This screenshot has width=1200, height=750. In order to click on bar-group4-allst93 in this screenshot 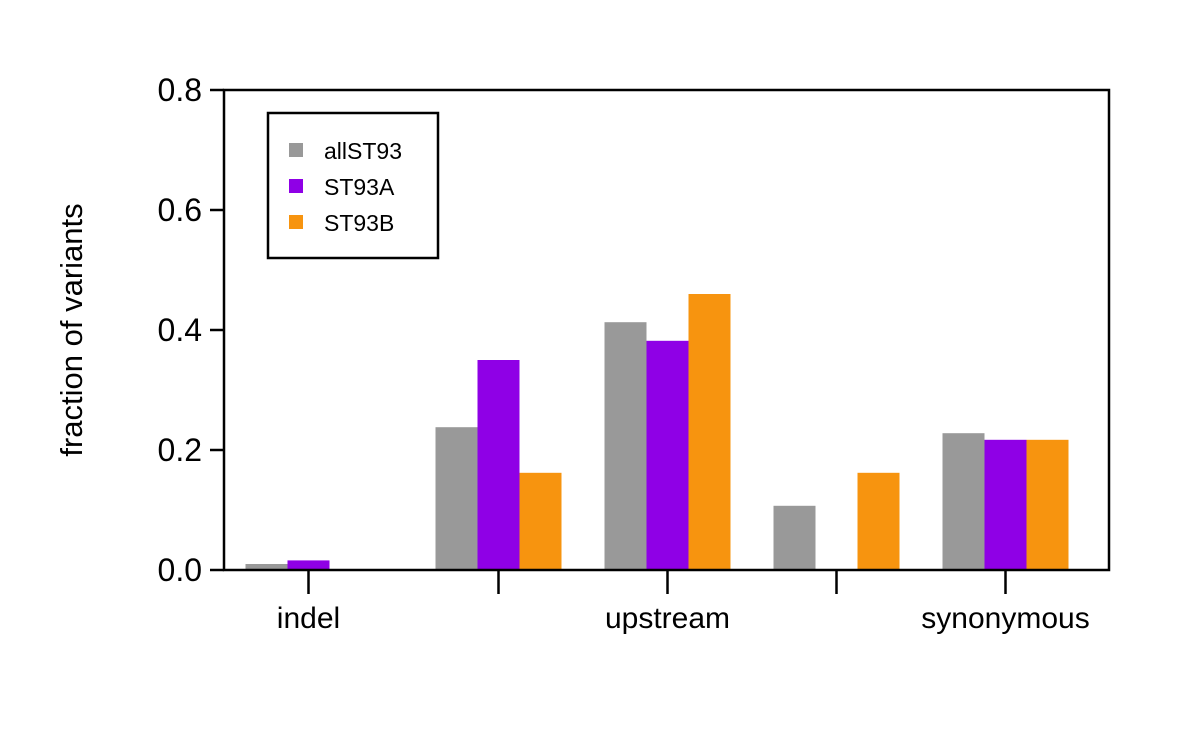, I will do `click(794, 537)`.